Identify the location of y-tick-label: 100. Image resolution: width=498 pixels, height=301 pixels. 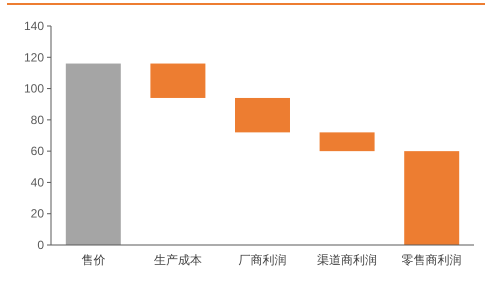
(34, 89).